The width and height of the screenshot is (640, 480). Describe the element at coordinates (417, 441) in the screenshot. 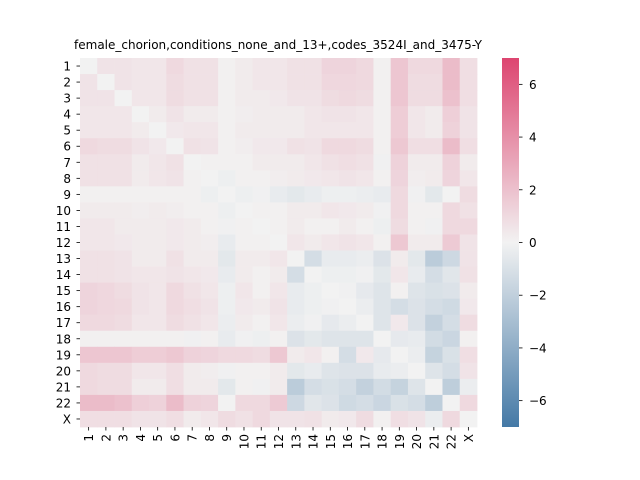

I see `x-tick-label: 20` at that location.